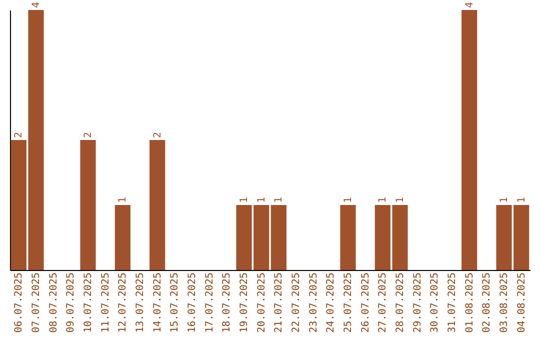  I want to click on x-tick-label: 11.07.2025, so click(106, 302).